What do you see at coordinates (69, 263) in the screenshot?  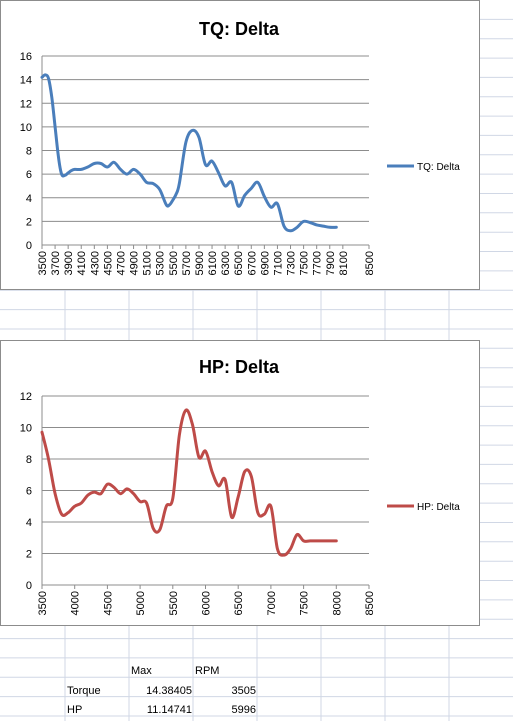 I see `x-tick-label: 3900` at bounding box center [69, 263].